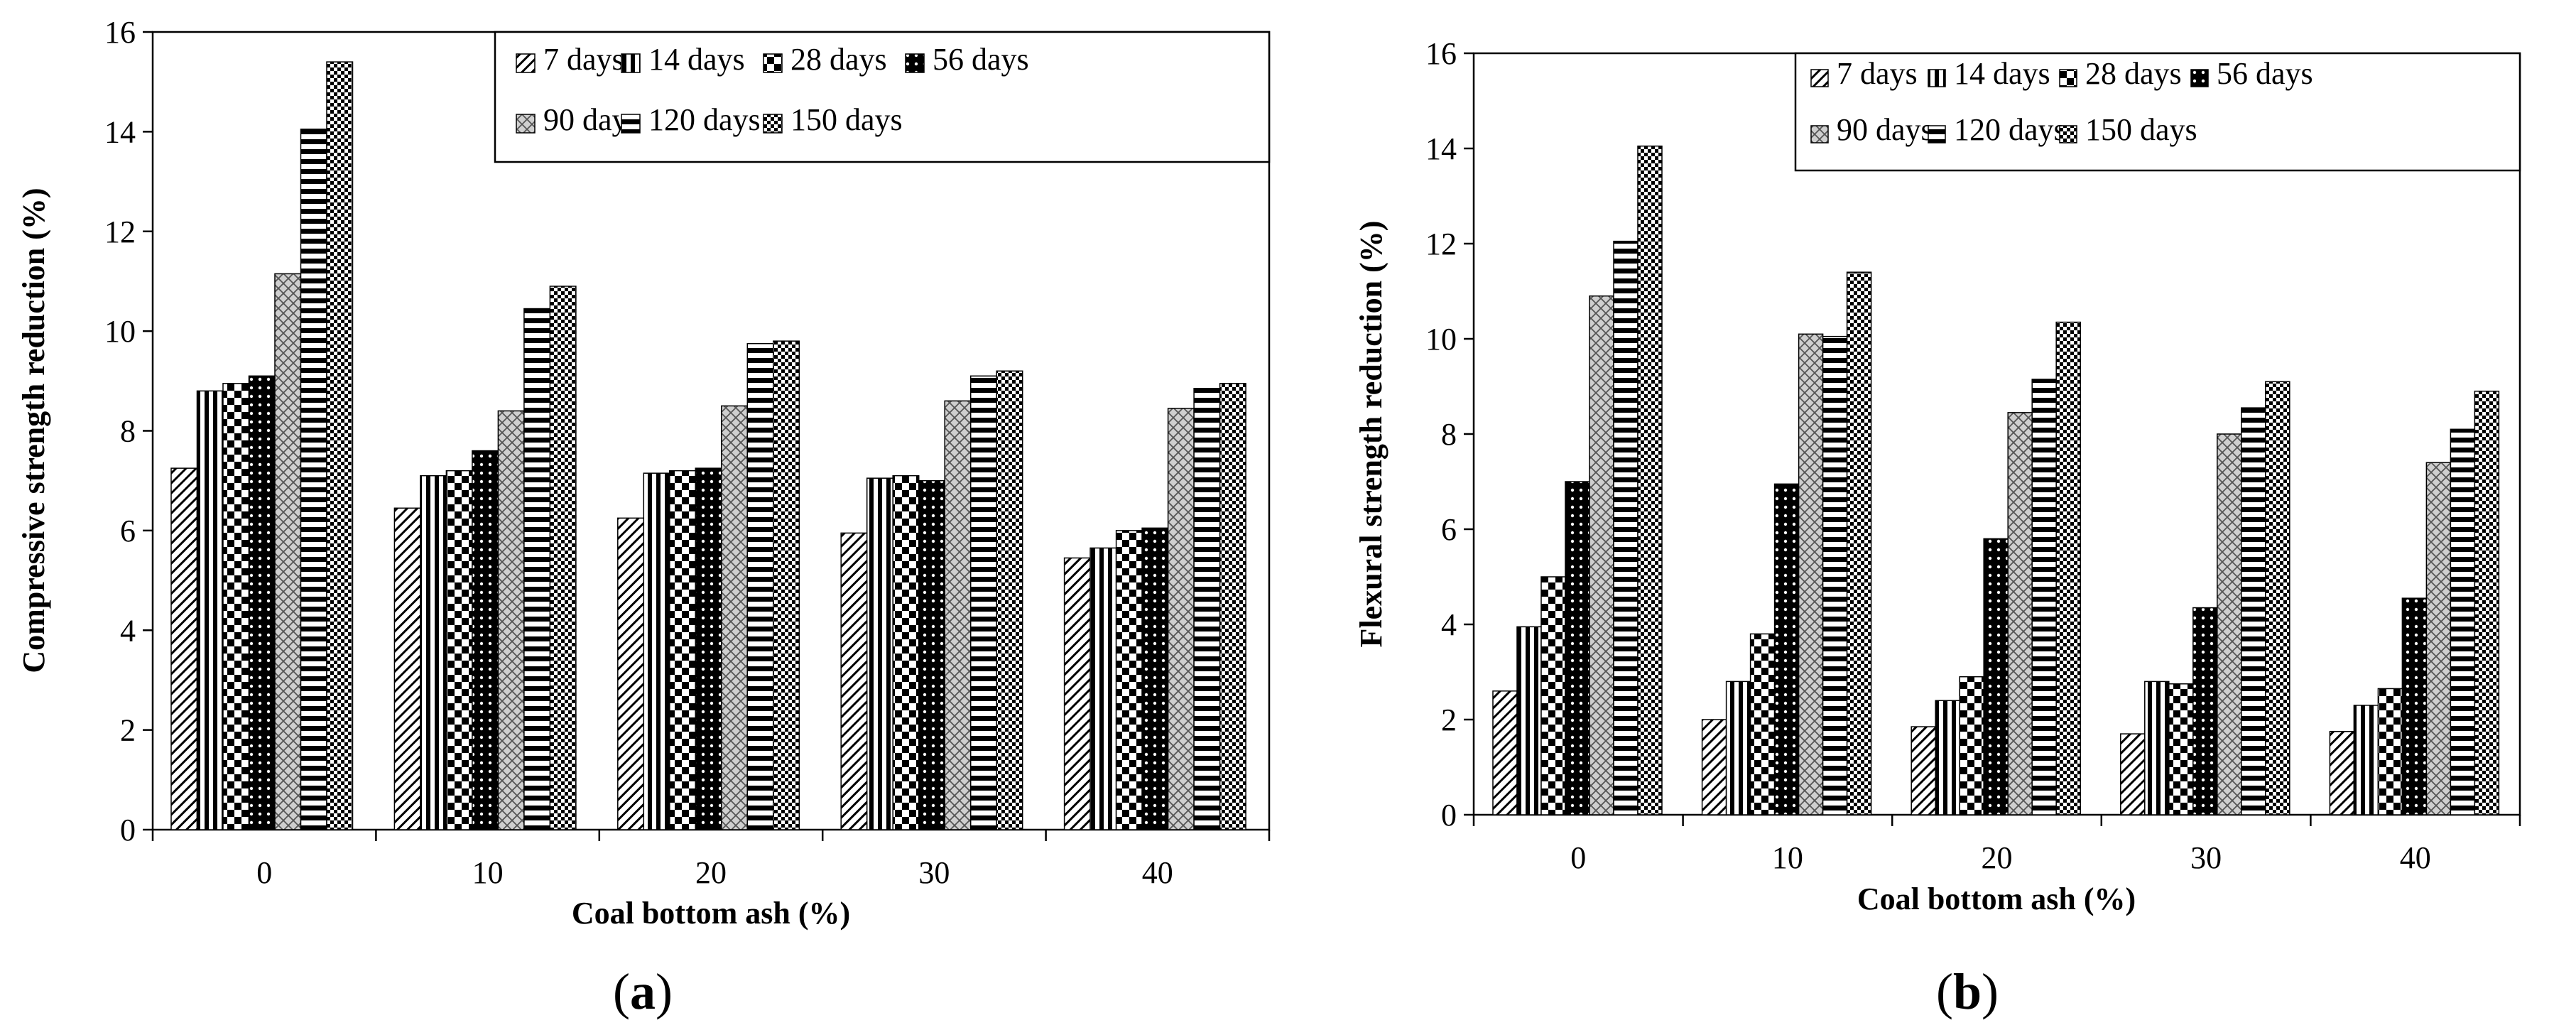  What do you see at coordinates (1449, 434) in the screenshot?
I see `y-tick-label: 8` at bounding box center [1449, 434].